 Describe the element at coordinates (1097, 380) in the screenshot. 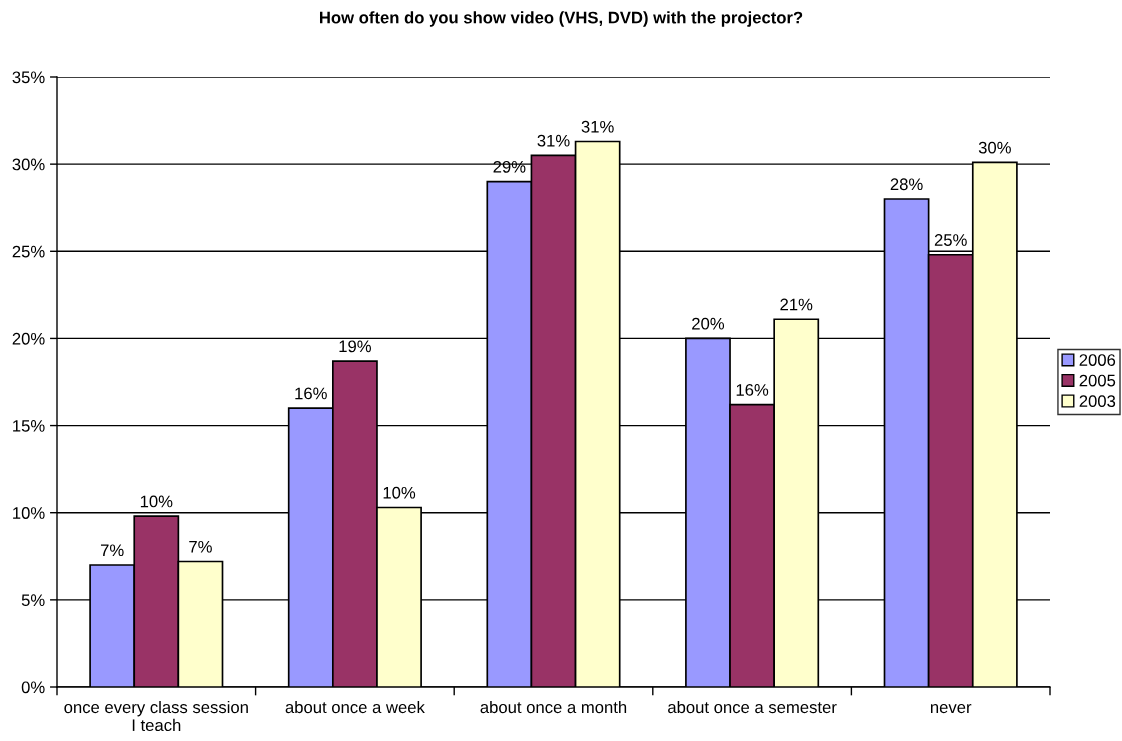

I see `legend-label: 2005` at that location.